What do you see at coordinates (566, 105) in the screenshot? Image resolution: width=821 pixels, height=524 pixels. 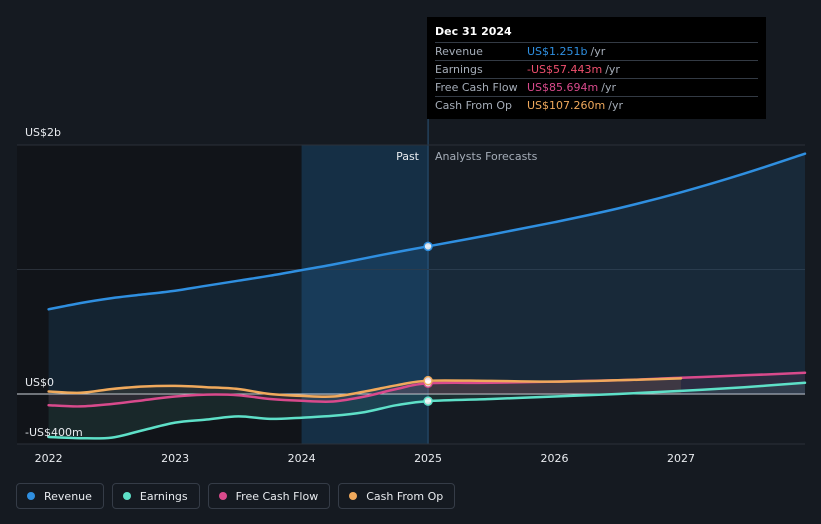 I see `tooltip-row-value: US$107.260m` at bounding box center [566, 105].